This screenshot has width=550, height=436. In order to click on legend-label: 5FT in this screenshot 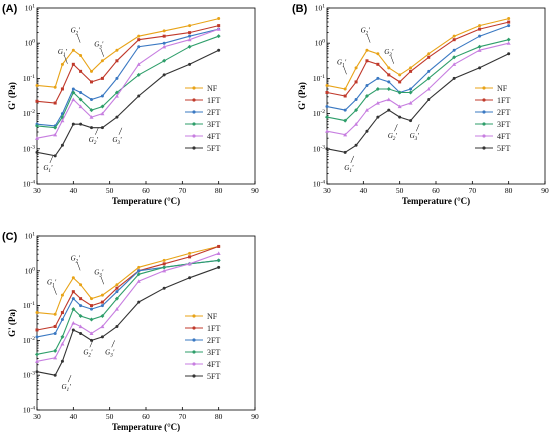, I will do `click(503, 148)`.